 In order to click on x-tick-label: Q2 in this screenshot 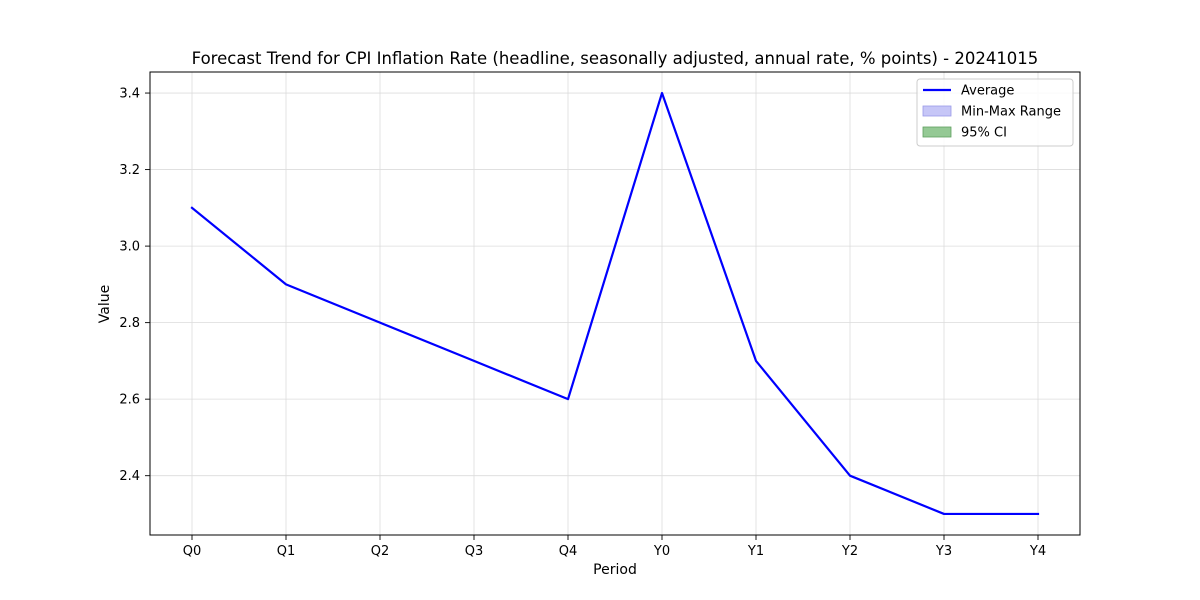, I will do `click(380, 551)`.